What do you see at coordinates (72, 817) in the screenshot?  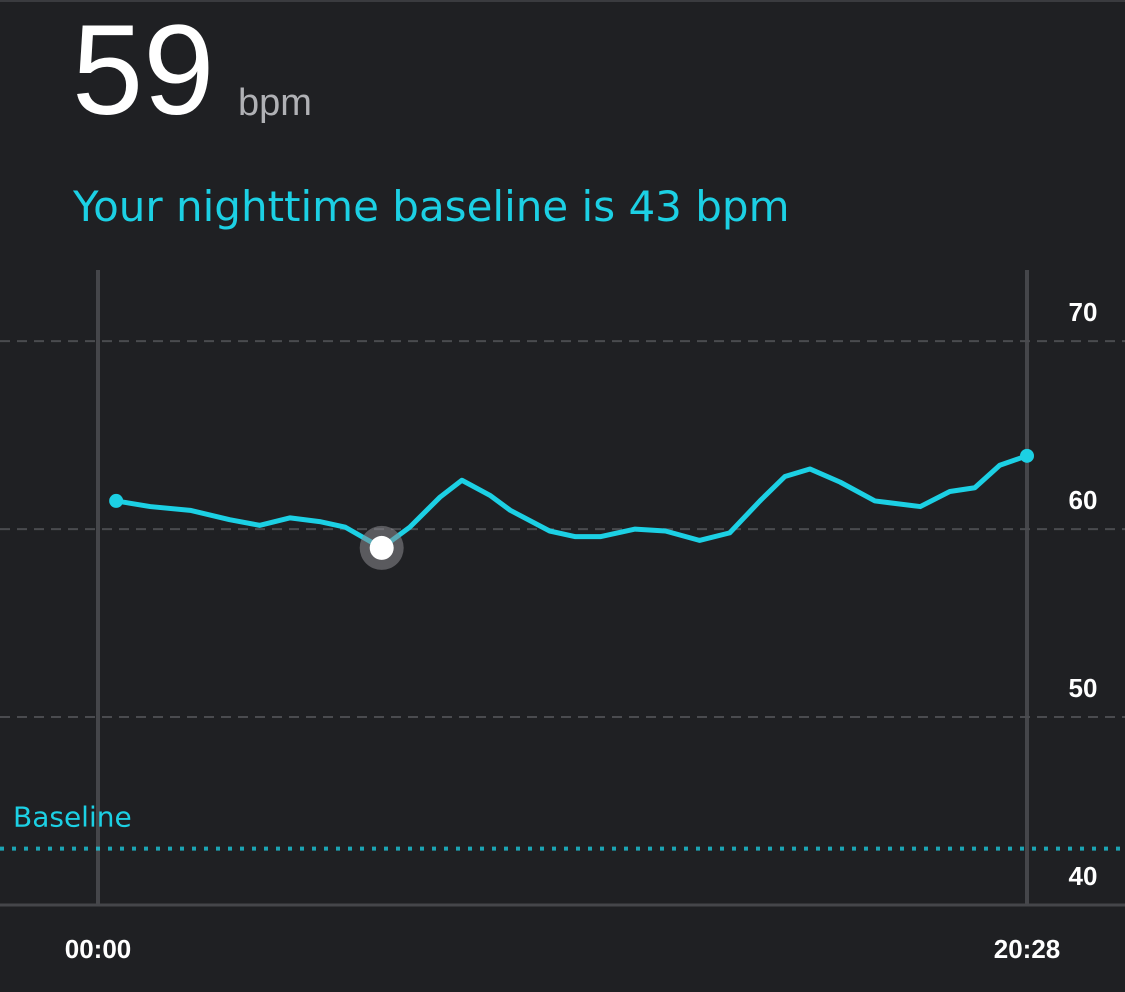 I see `baseline-label: Baseline` at bounding box center [72, 817].